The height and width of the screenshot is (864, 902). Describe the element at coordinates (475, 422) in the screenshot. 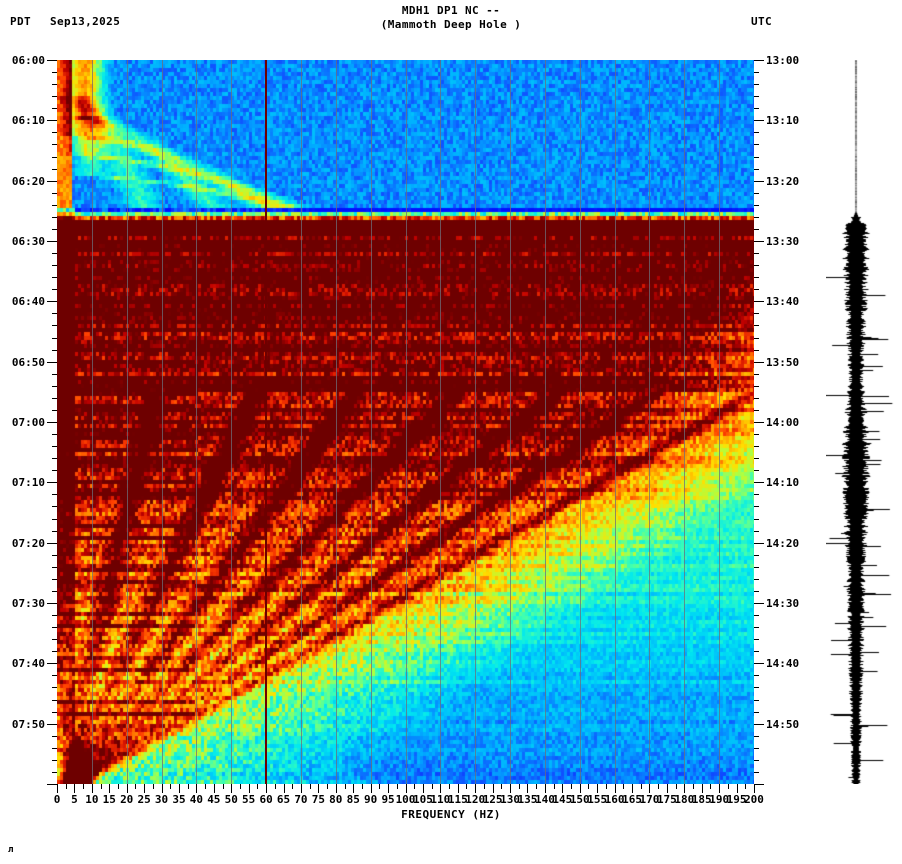

I see `gridline-120hz` at that location.